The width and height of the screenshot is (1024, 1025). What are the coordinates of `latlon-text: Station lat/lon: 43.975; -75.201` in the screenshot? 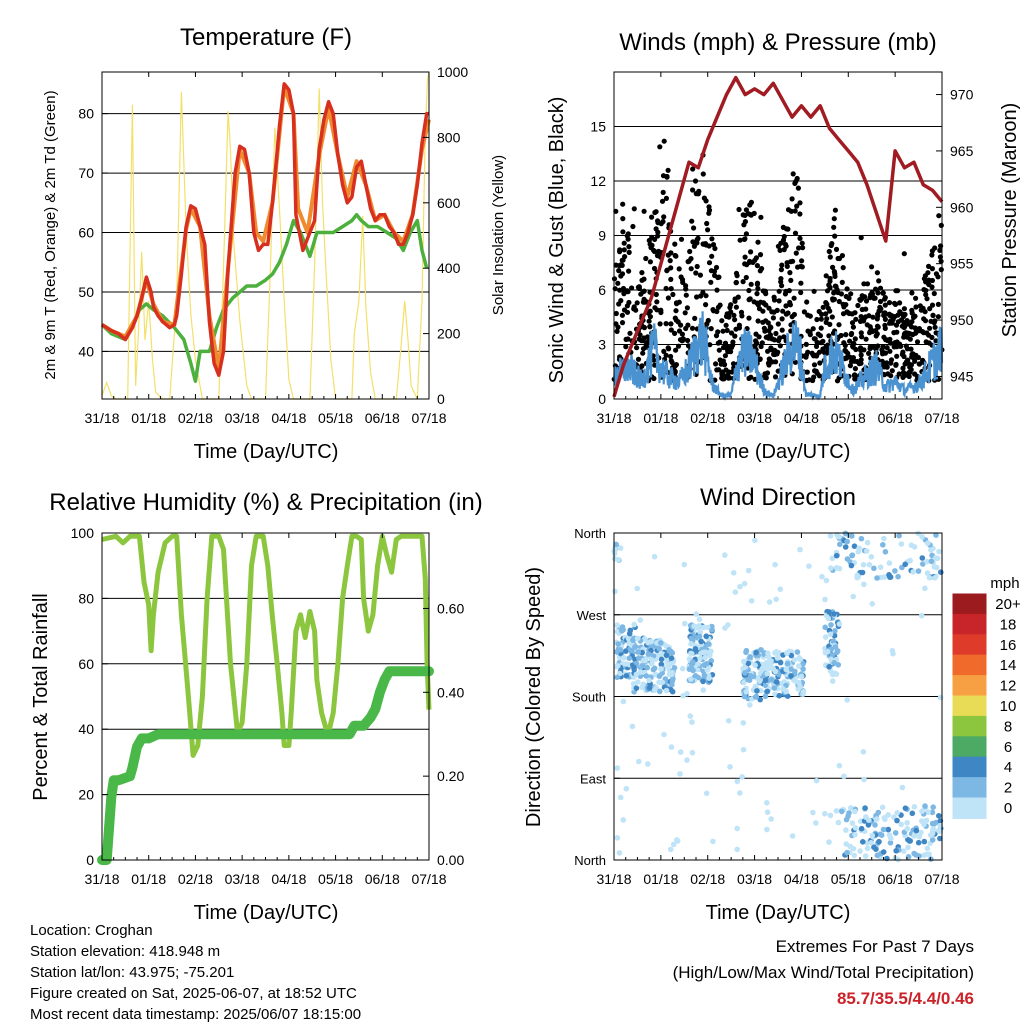 It's located at (132, 972).